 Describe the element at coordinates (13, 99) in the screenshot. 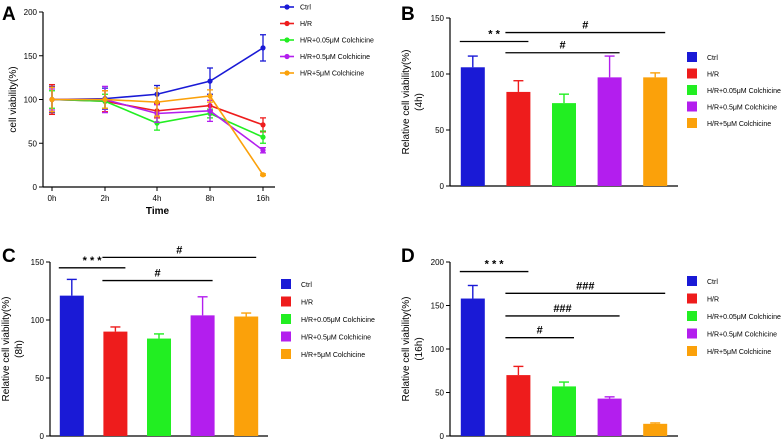

I see `y-axis-title-A: cell viability(%)` at that location.